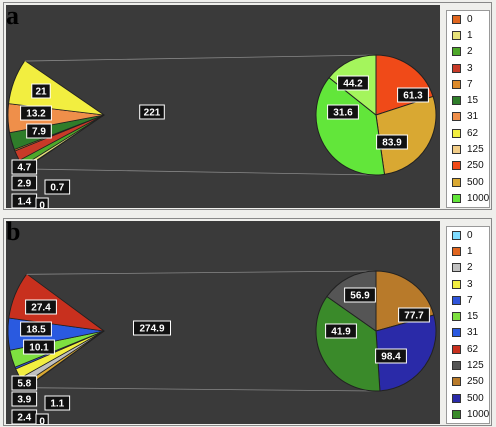  What do you see at coordinates (392, 142) in the screenshot?
I see `data-label: 83.9` at bounding box center [392, 142].